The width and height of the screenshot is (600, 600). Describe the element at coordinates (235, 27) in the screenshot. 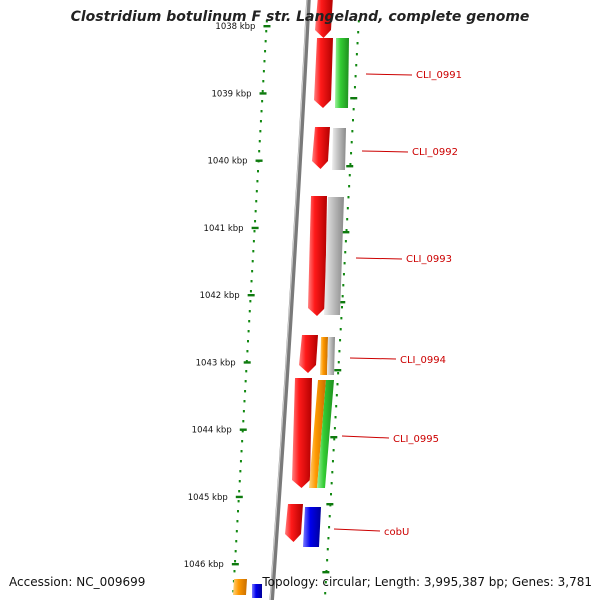

I see `tick-label: 1038 kbp` at that location.